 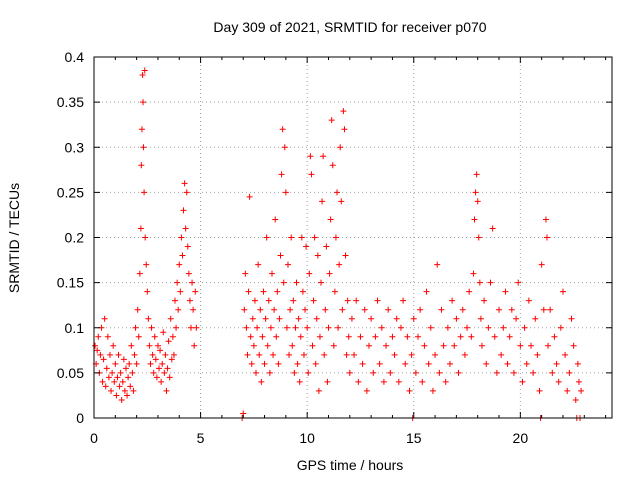 I want to click on x-axis-title: GPS time / hours, so click(x=350, y=465).